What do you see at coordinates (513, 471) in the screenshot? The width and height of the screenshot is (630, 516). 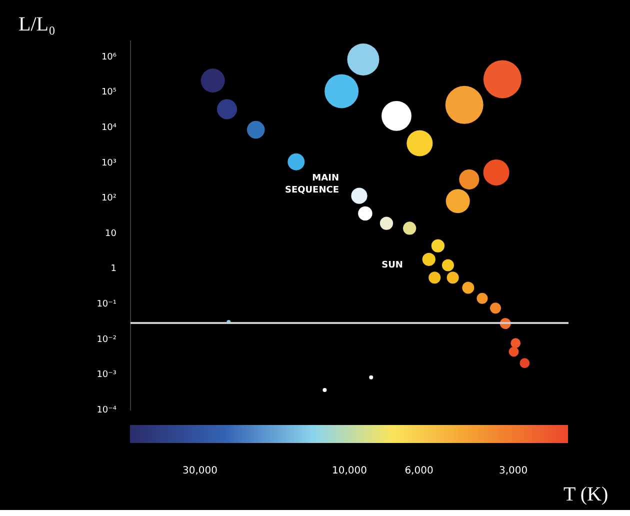 I see `x-tick-label: 3,000` at bounding box center [513, 471].